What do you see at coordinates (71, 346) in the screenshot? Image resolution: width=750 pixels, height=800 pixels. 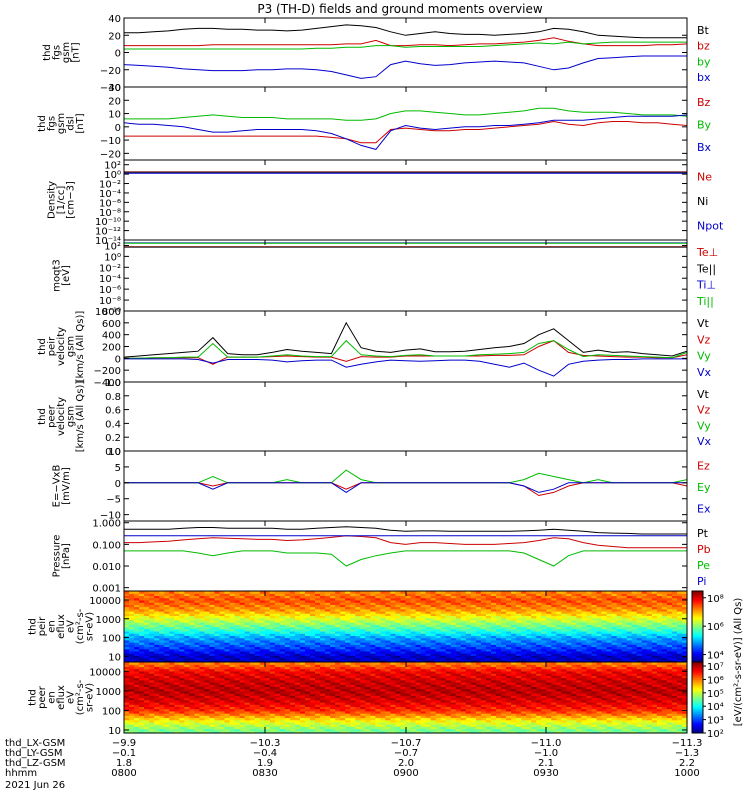 I see `y-axis-label: gsm` at bounding box center [71, 346].